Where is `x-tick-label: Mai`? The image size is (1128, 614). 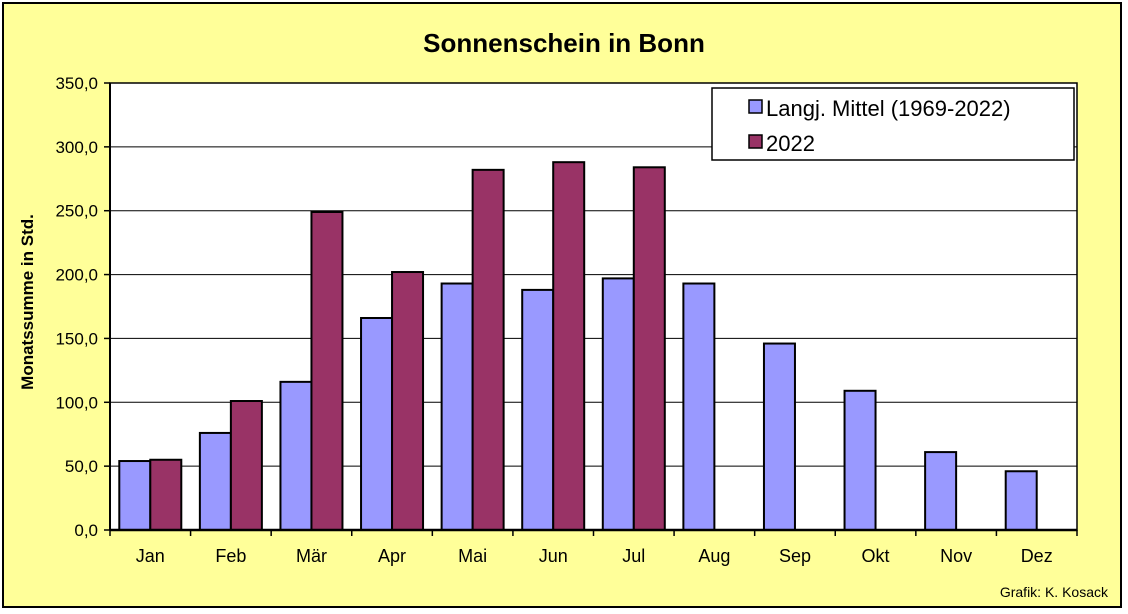 x-tick-label: Mai is located at coordinates (472, 556).